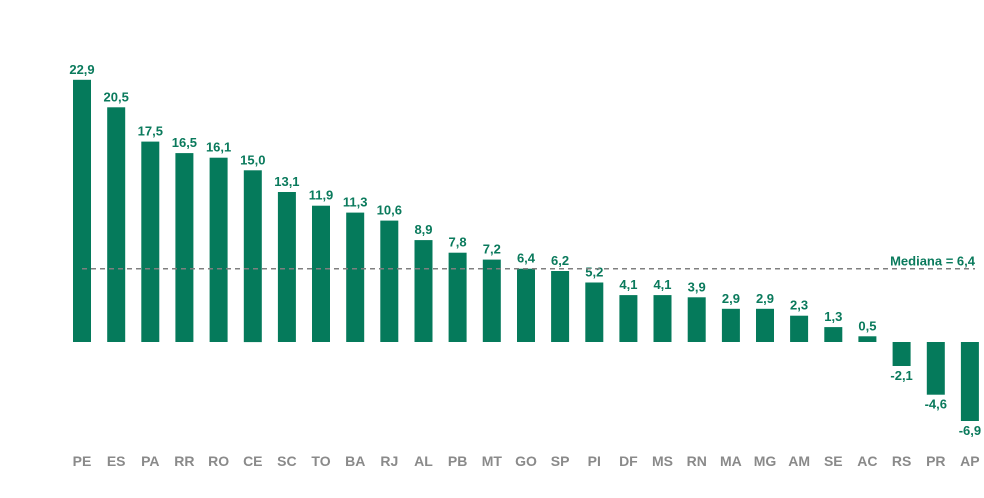 The width and height of the screenshot is (984, 498). I want to click on bar-ac, so click(867, 339).